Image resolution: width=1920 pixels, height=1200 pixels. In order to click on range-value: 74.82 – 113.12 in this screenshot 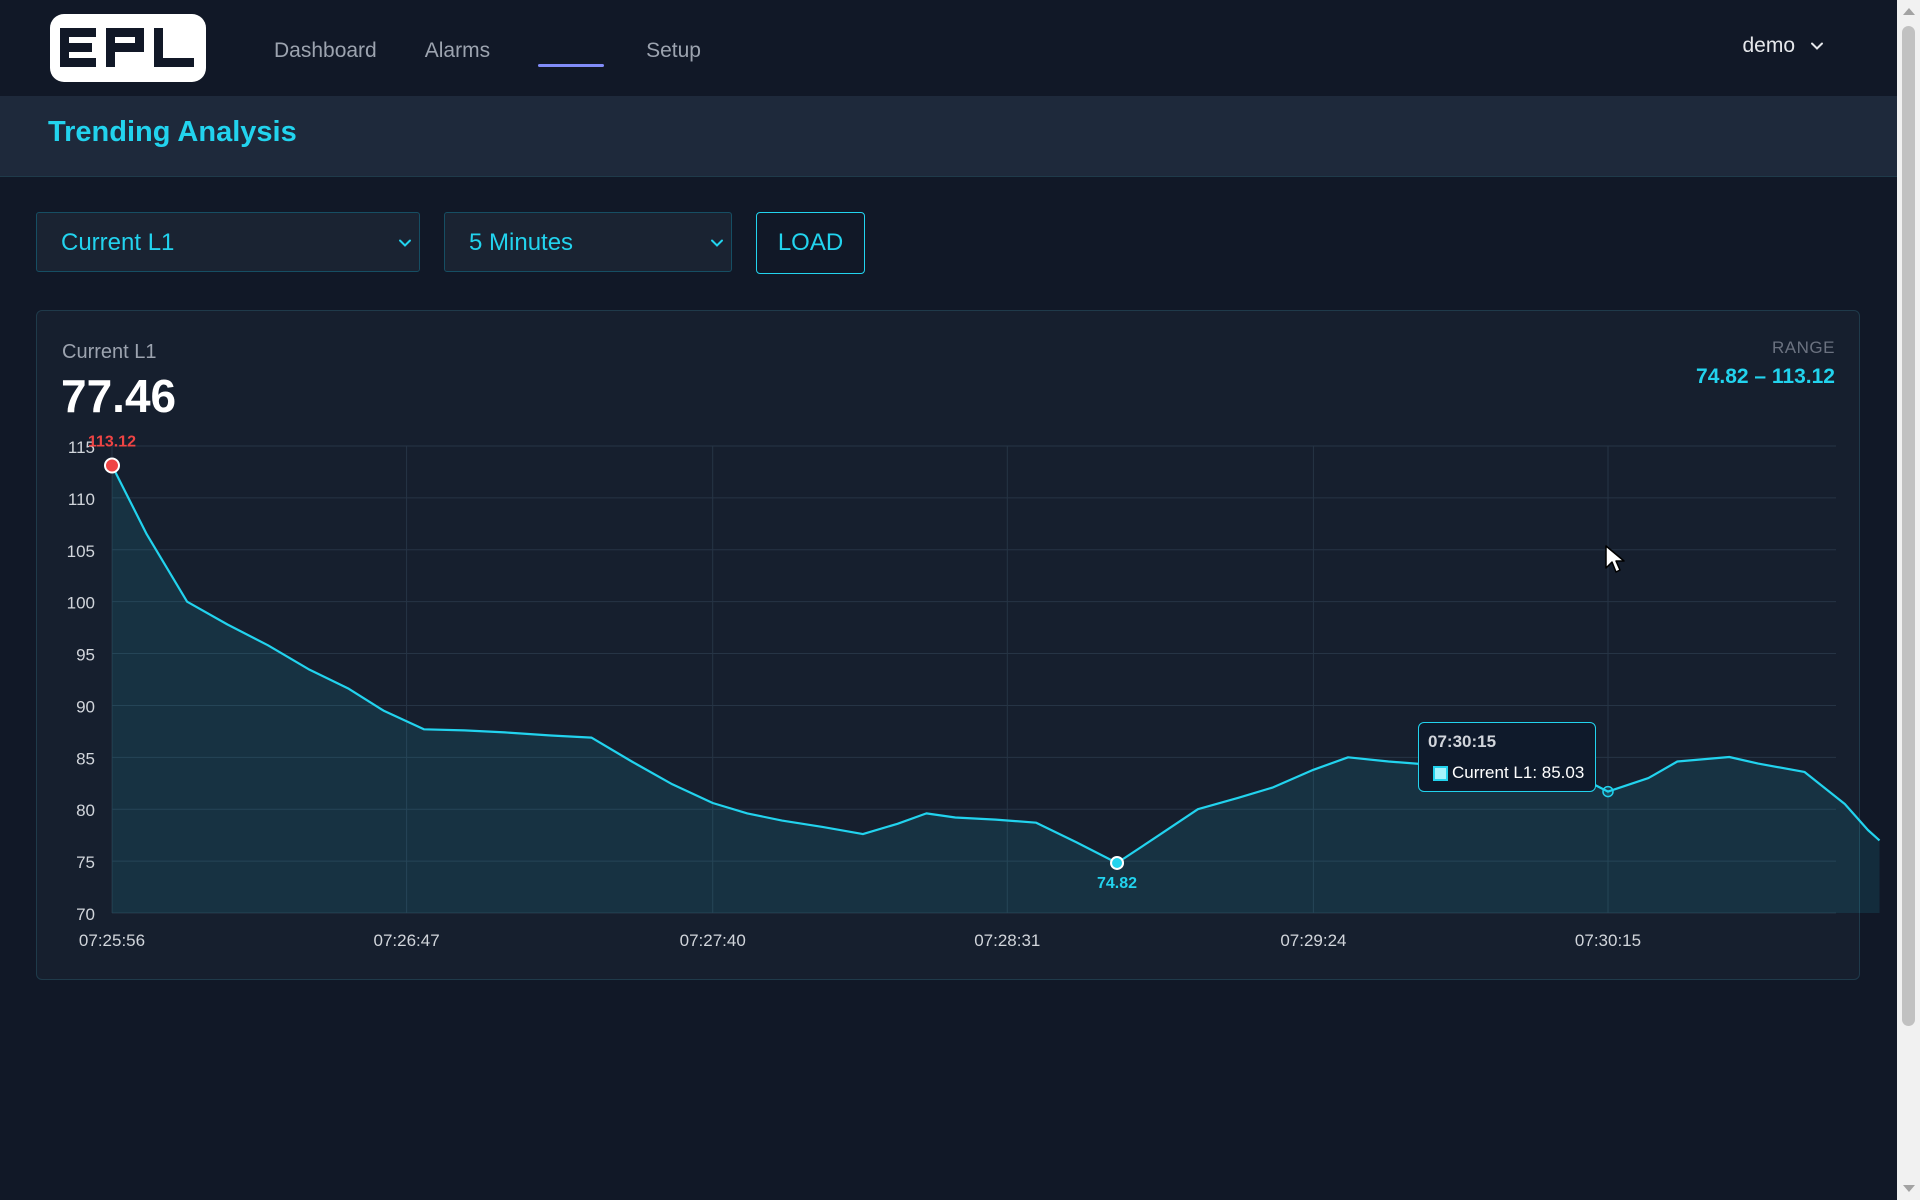, I will do `click(1765, 376)`.